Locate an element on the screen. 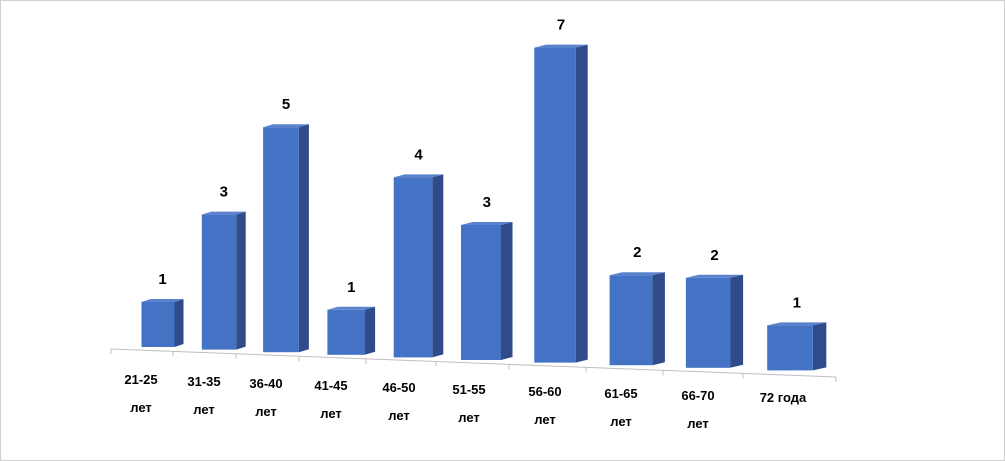  x-tick-label: 36-40 лет is located at coordinates (266, 397).